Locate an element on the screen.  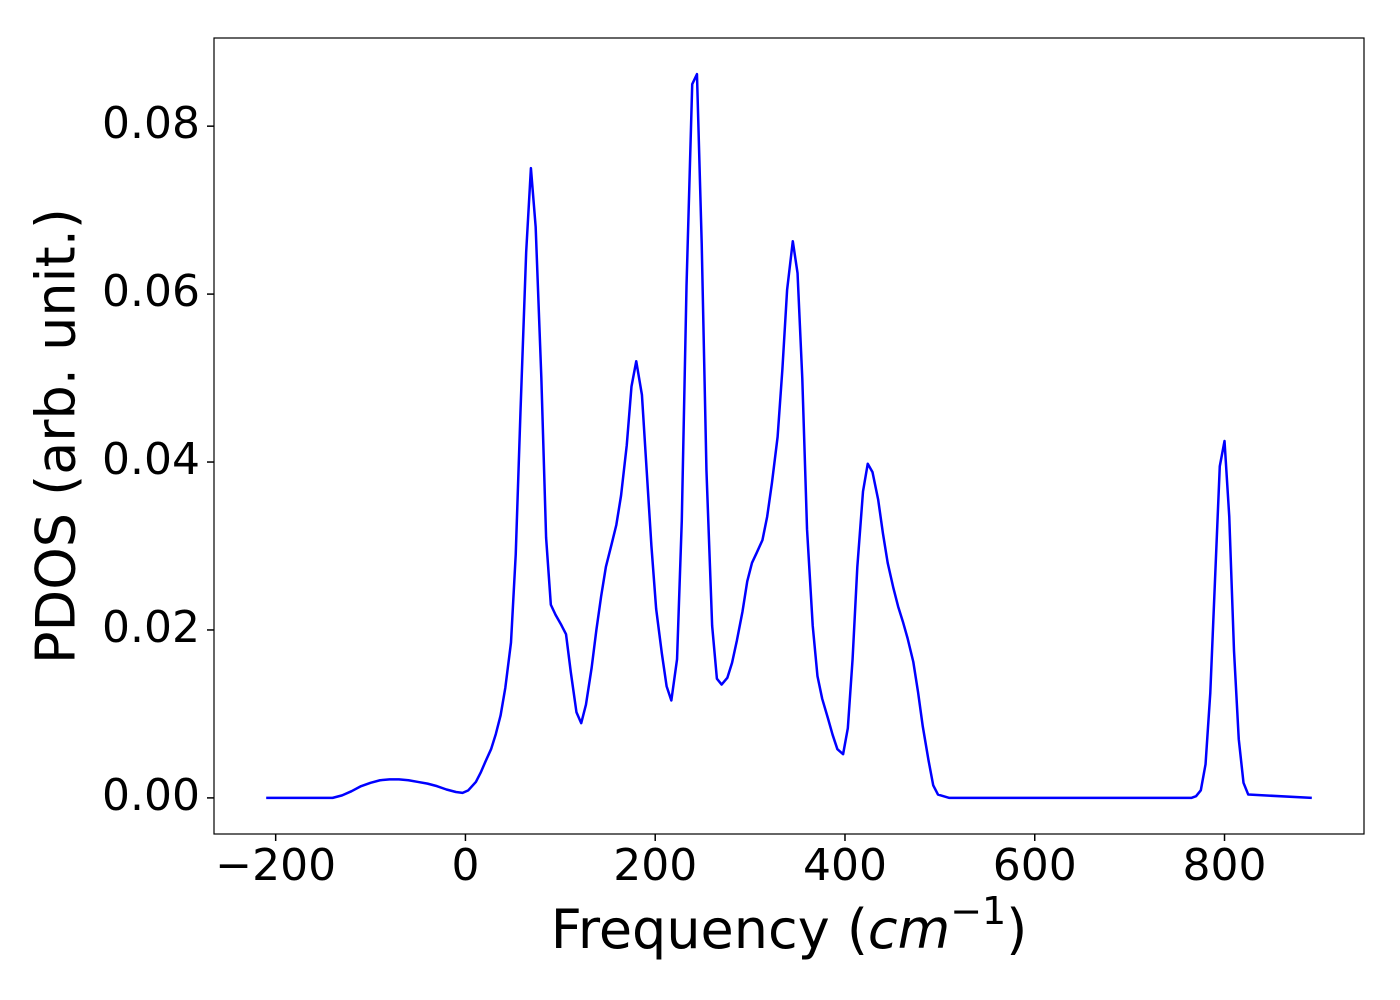
y-tick-label: 0.08 is located at coordinates (151, 123).